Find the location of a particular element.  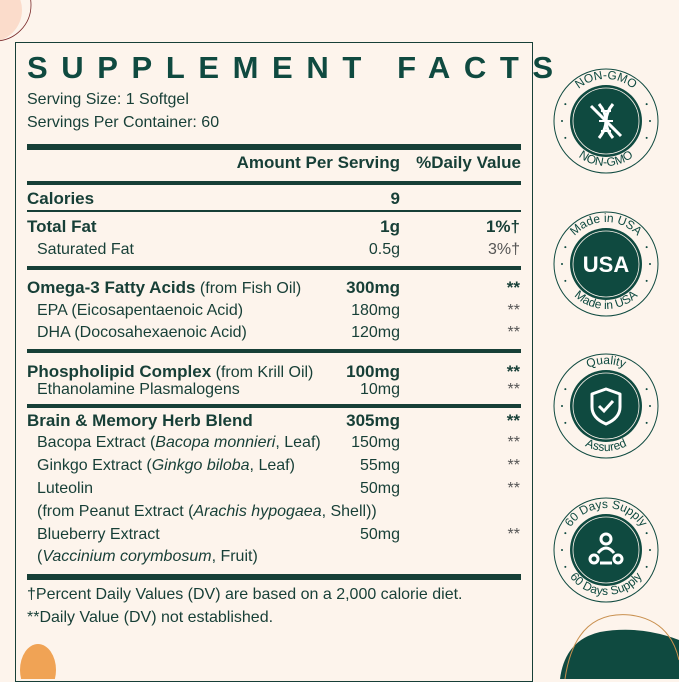

header-dv: %Daily Value is located at coordinates (468, 162).